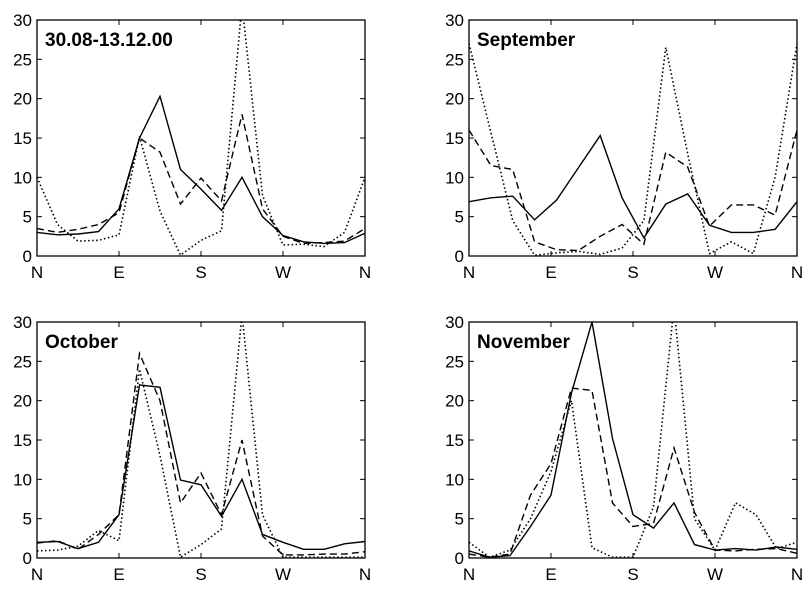 The image size is (811, 592). What do you see at coordinates (524, 342) in the screenshot?
I see `panel-title: November` at bounding box center [524, 342].